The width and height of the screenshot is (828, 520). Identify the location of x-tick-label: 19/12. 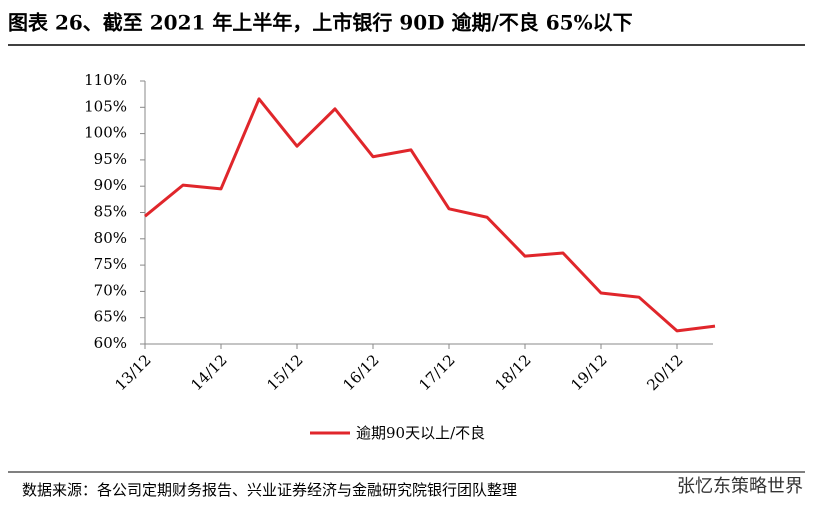
(588, 372).